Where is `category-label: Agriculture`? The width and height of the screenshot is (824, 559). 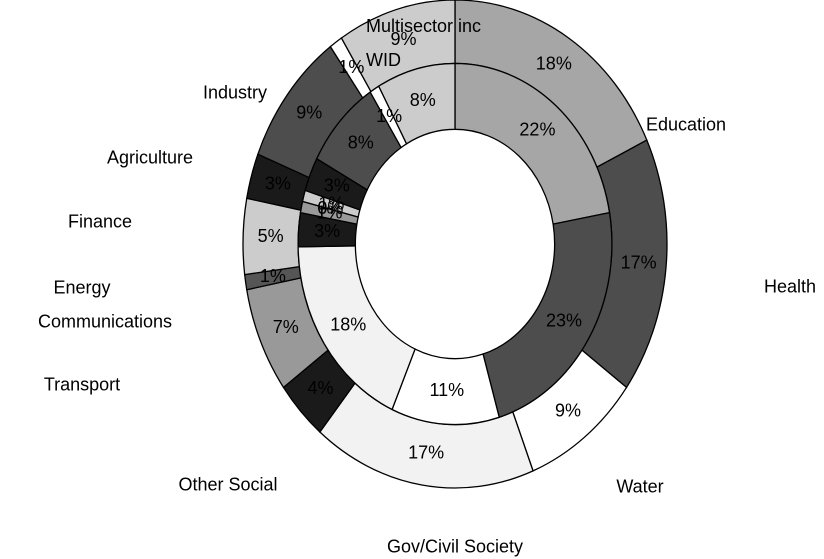
category-label: Agriculture is located at coordinates (150, 157).